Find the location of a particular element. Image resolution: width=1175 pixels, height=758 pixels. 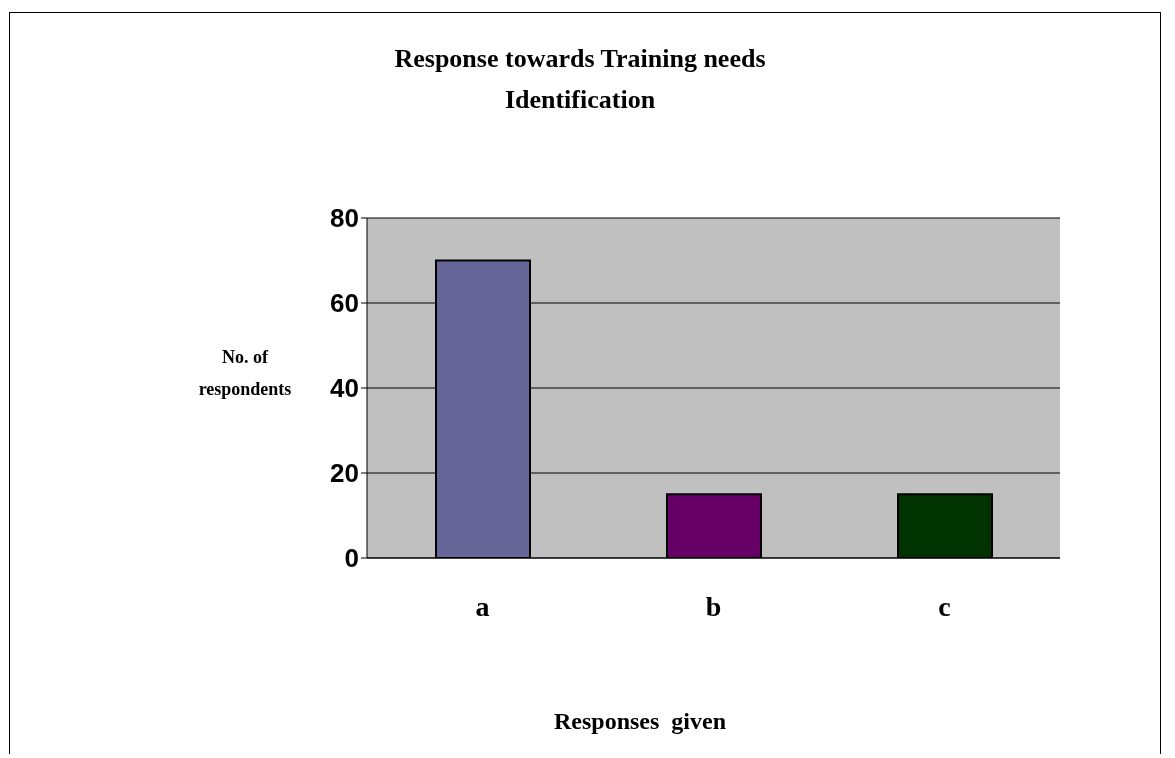

y-tick-label: 0 is located at coordinates (351, 558).